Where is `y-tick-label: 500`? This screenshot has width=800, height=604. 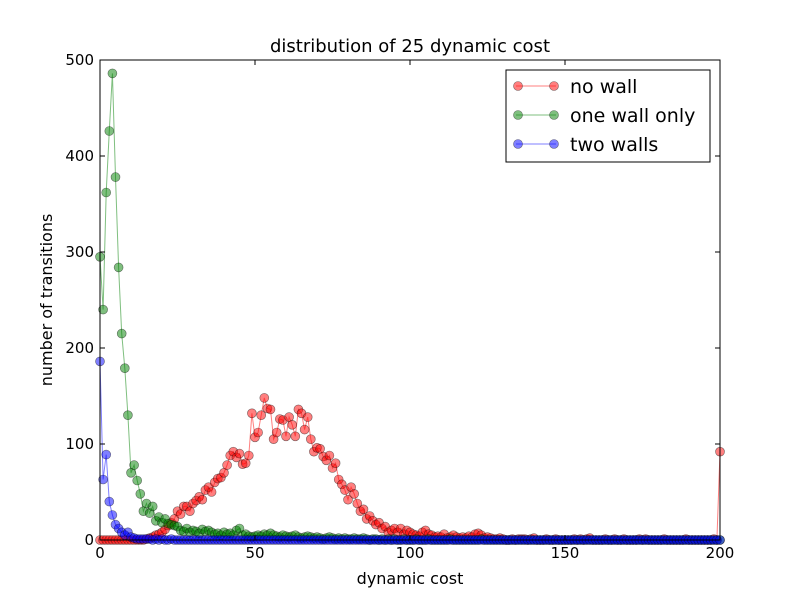
y-tick-label: 500 is located at coordinates (79, 60).